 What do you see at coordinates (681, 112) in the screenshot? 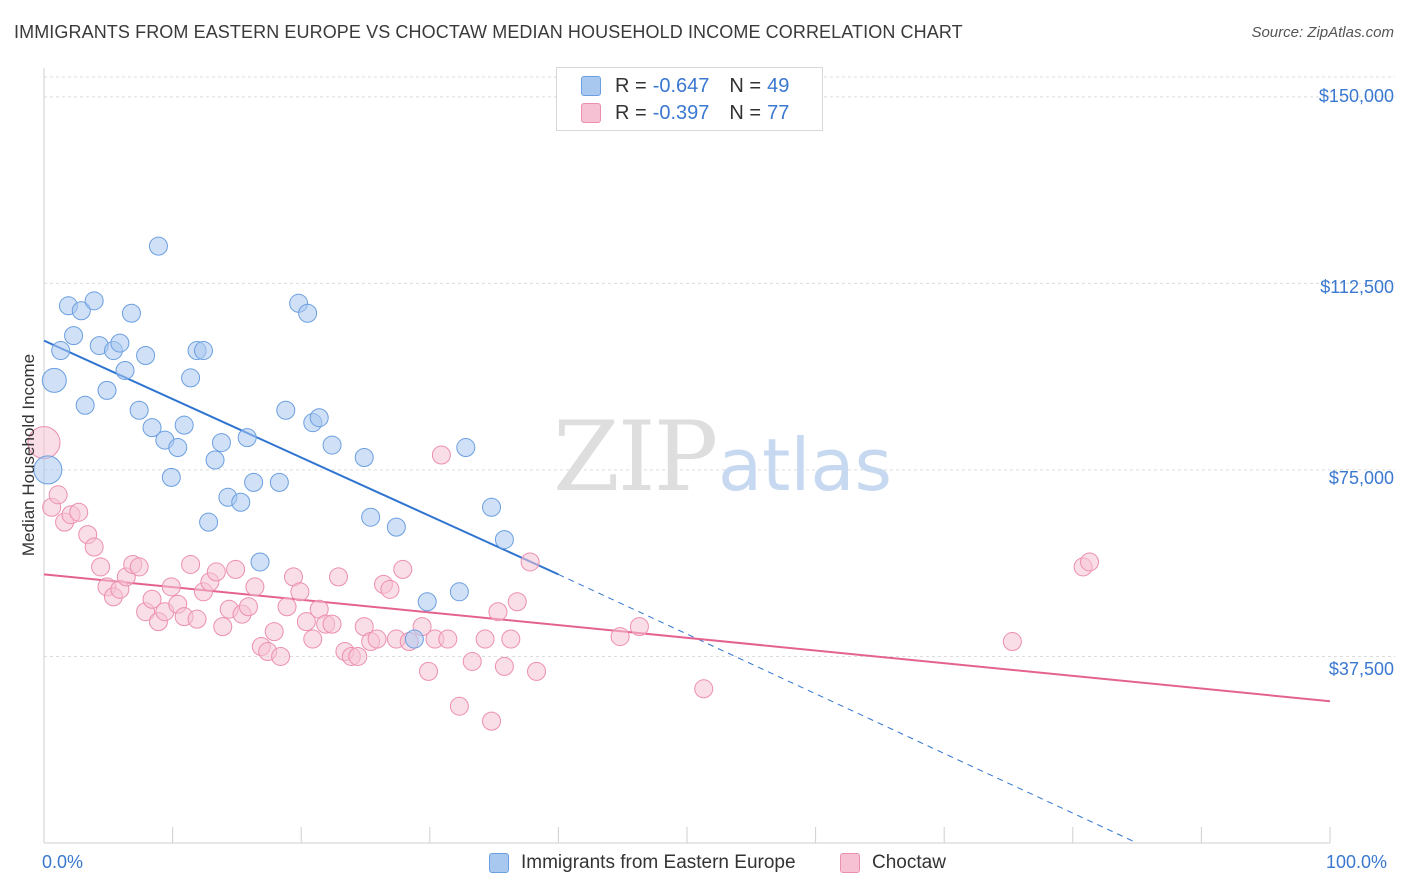
I see `r-value: -0.397` at bounding box center [681, 112].